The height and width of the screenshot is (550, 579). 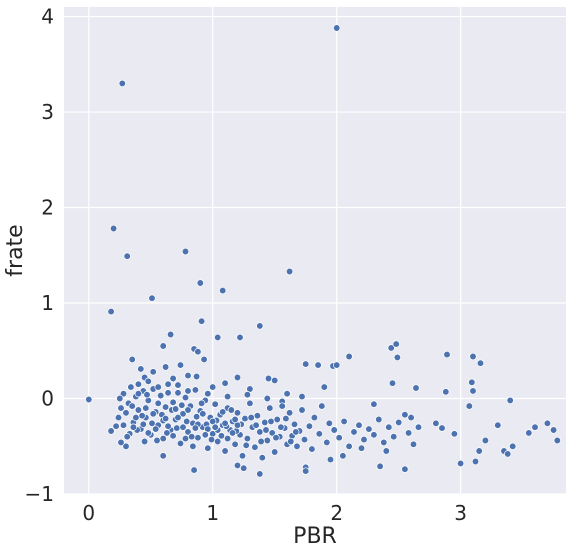 What do you see at coordinates (47, 17) in the screenshot?
I see `y-tick-label: 4` at bounding box center [47, 17].